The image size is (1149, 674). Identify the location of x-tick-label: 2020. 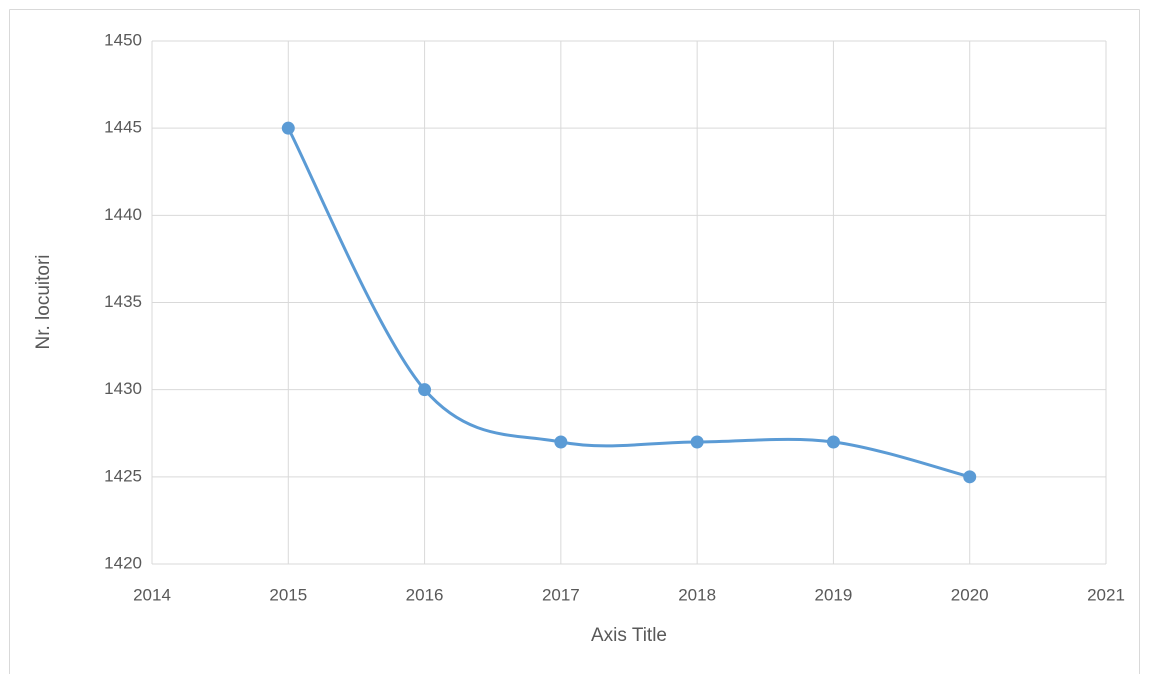
(970, 594).